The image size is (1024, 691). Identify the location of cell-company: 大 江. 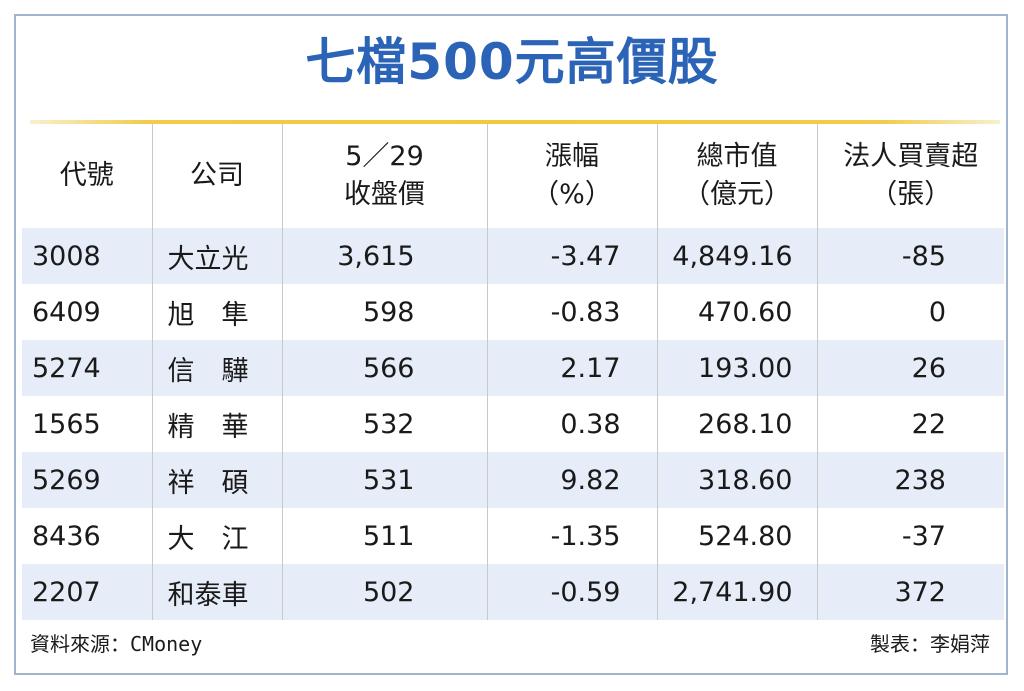
(216, 536).